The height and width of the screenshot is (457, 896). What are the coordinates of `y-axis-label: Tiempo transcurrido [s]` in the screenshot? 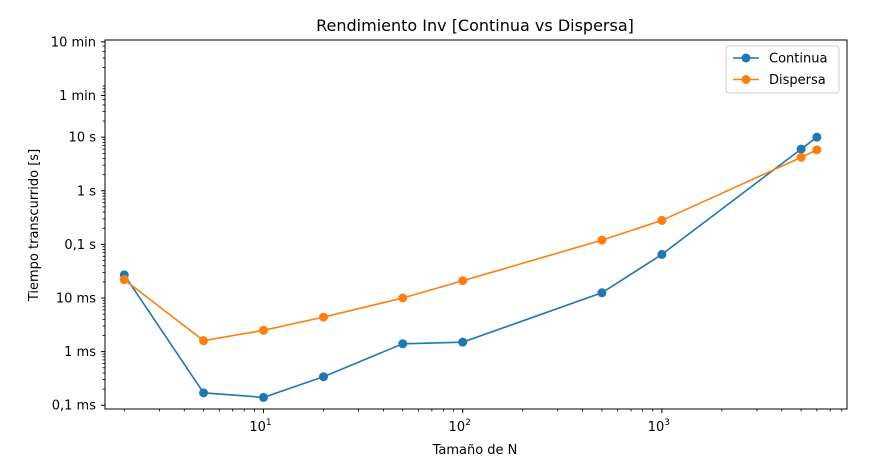 It's located at (34, 225).